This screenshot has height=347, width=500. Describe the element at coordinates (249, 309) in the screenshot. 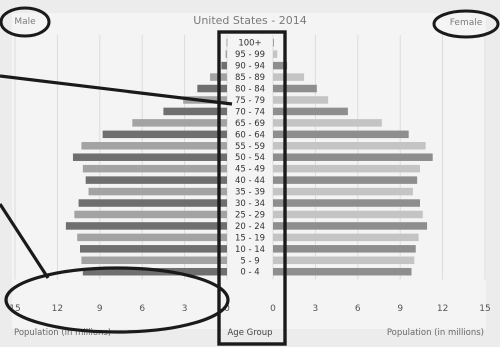

I see `x-axis-ticks: 15 12 9 6 3 0 0 3 6 9 12 15` at that location.